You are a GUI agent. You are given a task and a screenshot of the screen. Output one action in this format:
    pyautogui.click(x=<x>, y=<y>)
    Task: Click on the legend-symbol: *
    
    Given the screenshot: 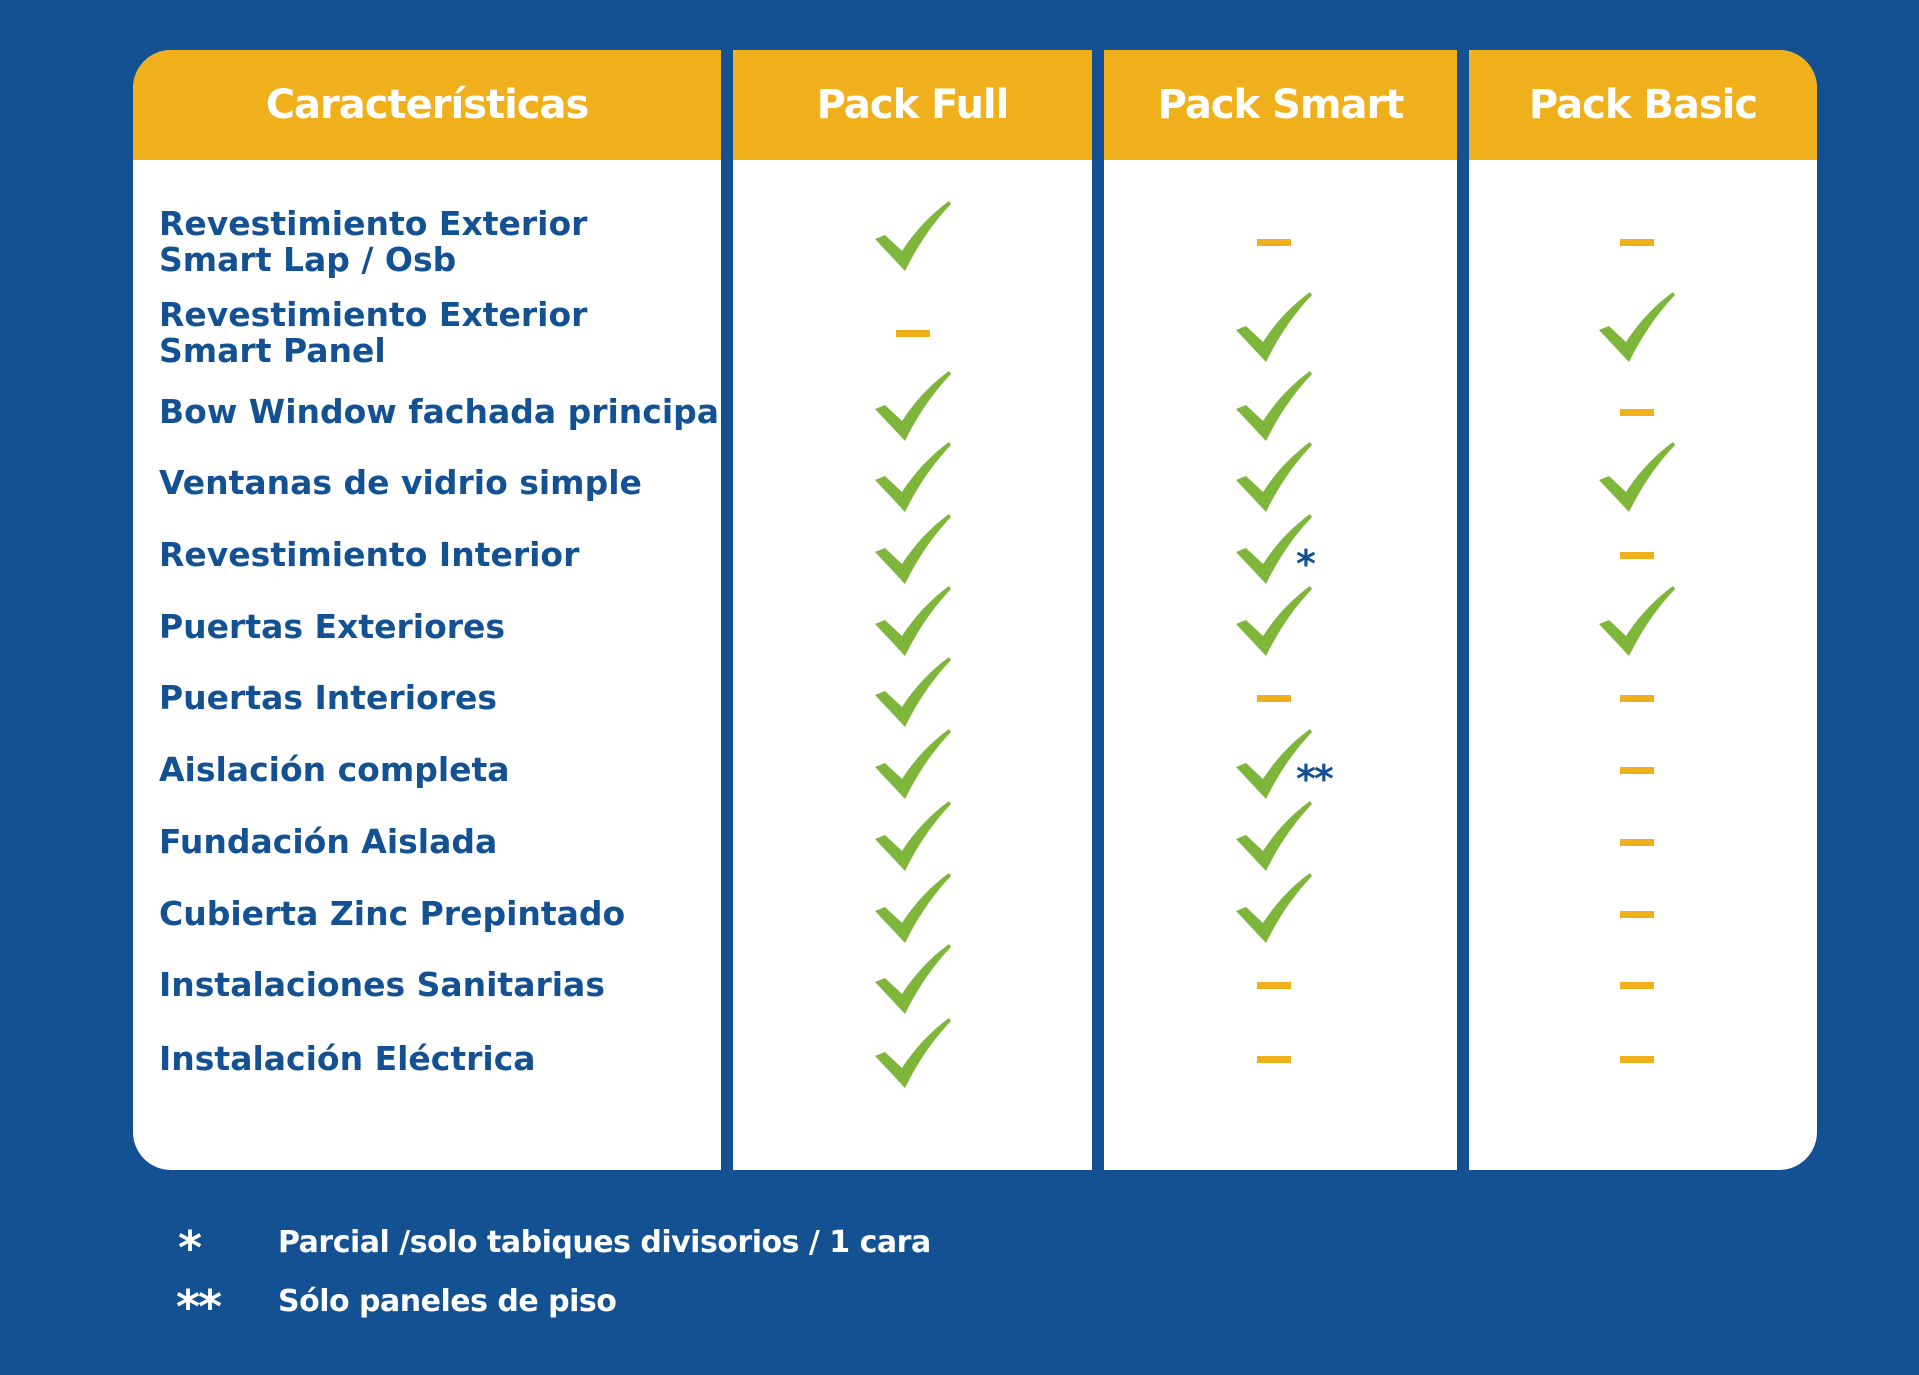 What is the action you would take?
    pyautogui.click(x=190, y=1248)
    